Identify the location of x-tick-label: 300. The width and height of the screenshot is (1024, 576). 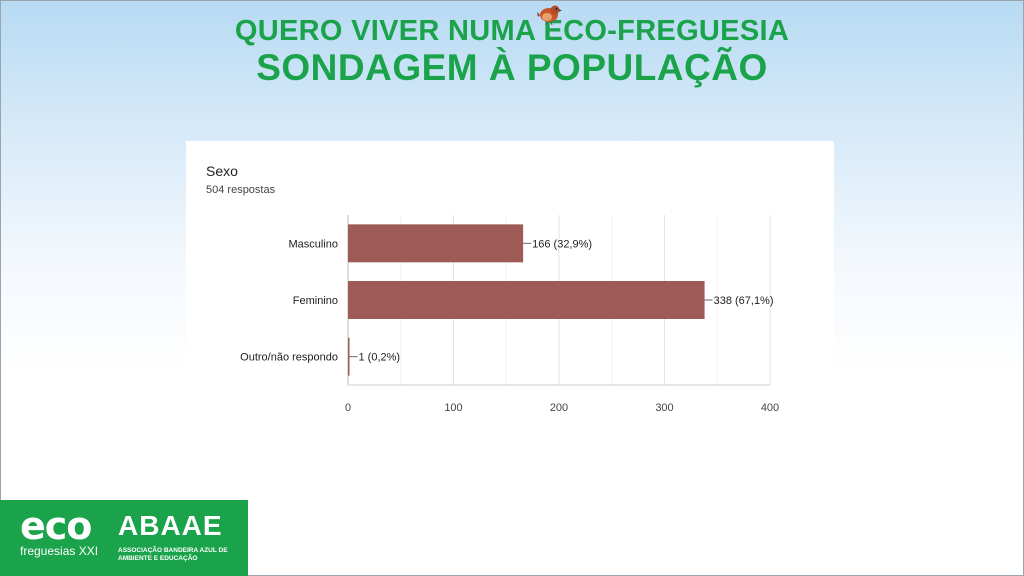
(664, 406).